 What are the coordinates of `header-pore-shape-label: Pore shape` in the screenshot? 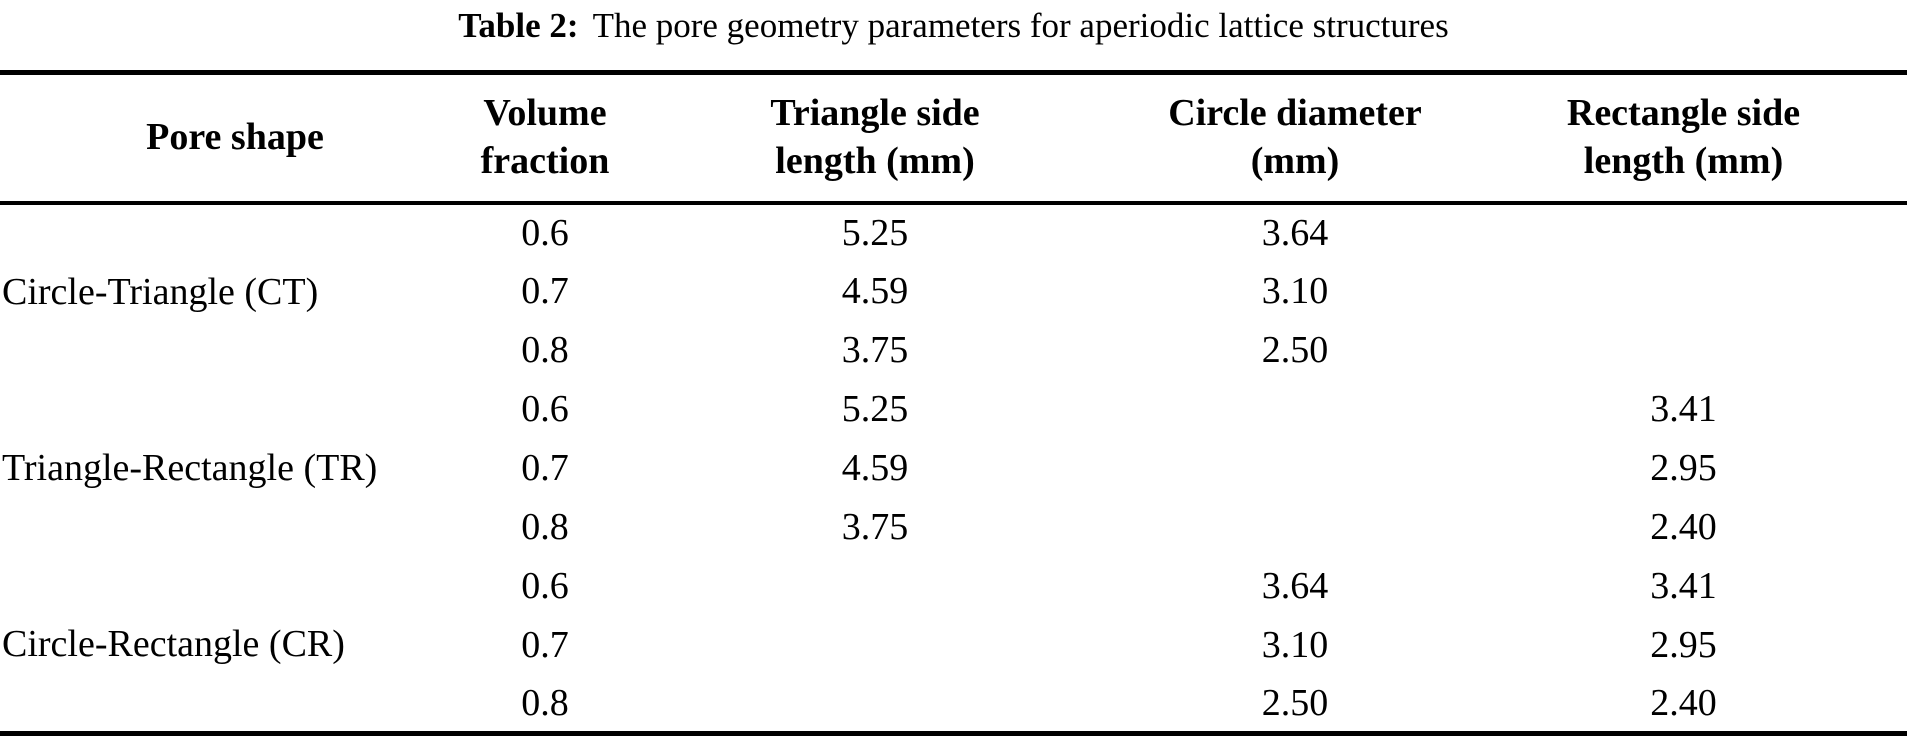 It's located at (235, 136).